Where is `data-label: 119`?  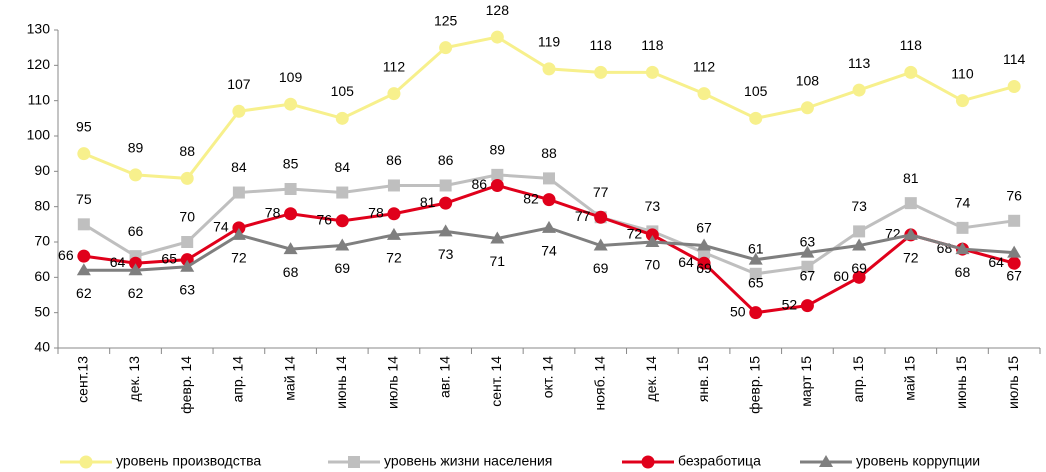 data-label: 119 is located at coordinates (549, 42).